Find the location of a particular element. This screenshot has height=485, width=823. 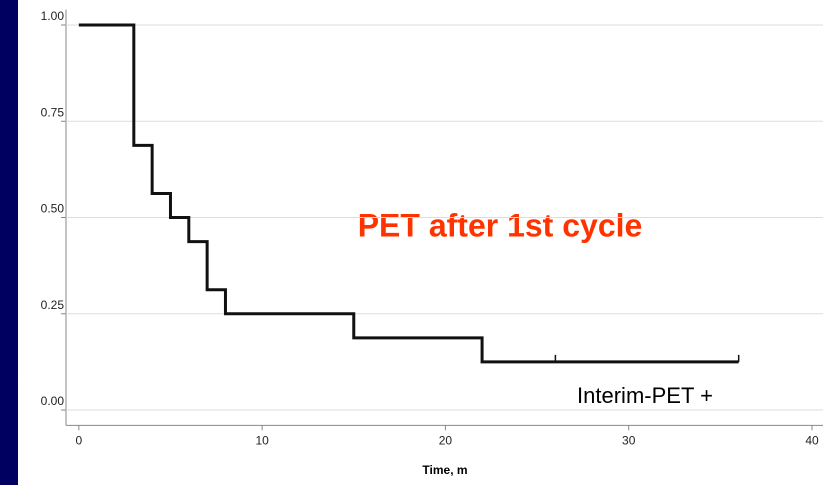

y-tick-label: 1.00 is located at coordinates (53, 16).